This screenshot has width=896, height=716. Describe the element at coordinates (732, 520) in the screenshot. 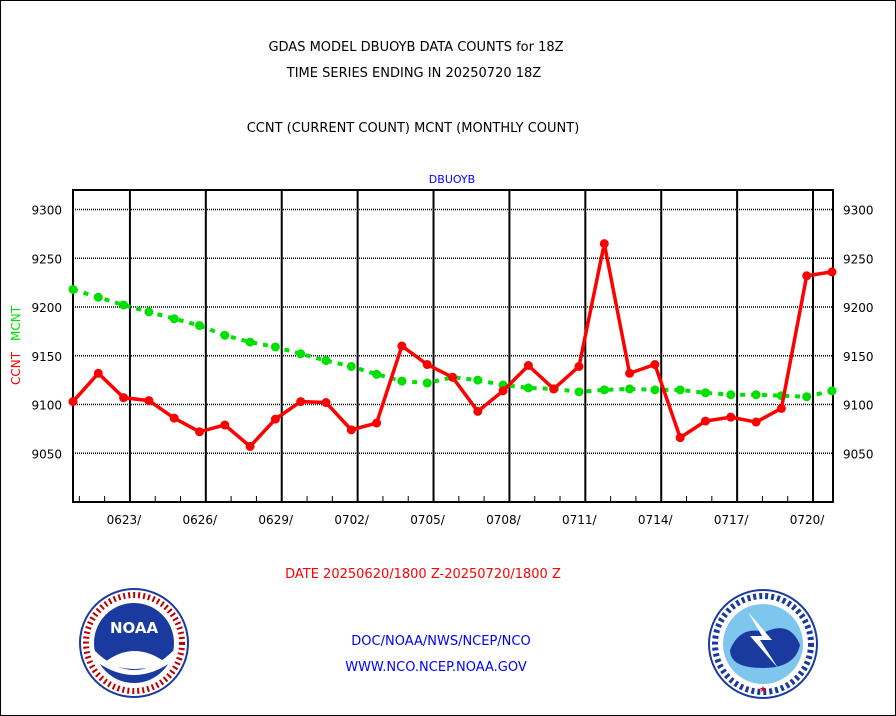

I see `x-tick-label: 0717/` at that location.